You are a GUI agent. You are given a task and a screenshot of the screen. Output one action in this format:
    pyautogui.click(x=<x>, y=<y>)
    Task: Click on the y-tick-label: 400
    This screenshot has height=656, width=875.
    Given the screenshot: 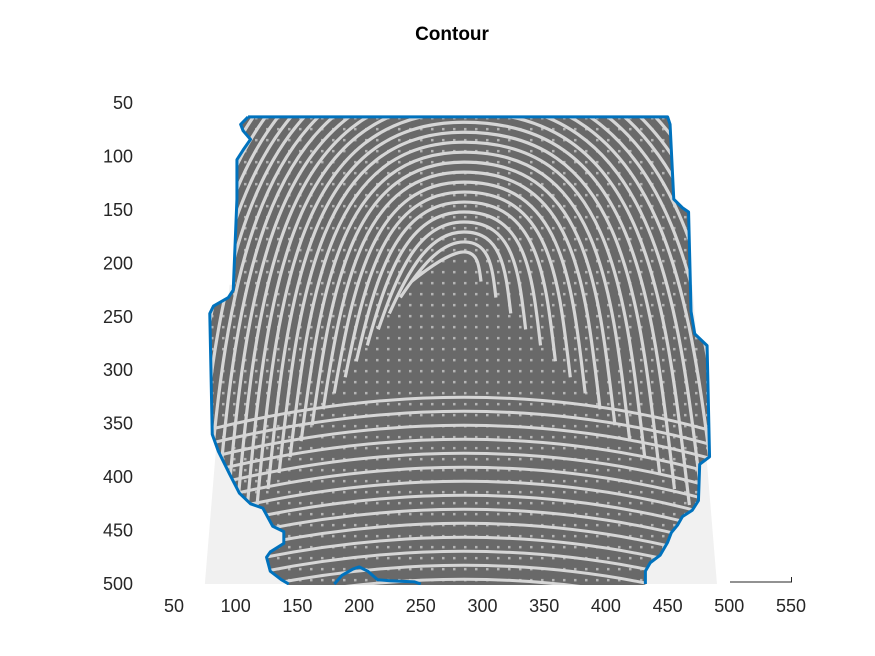 What is the action you would take?
    pyautogui.click(x=118, y=477)
    